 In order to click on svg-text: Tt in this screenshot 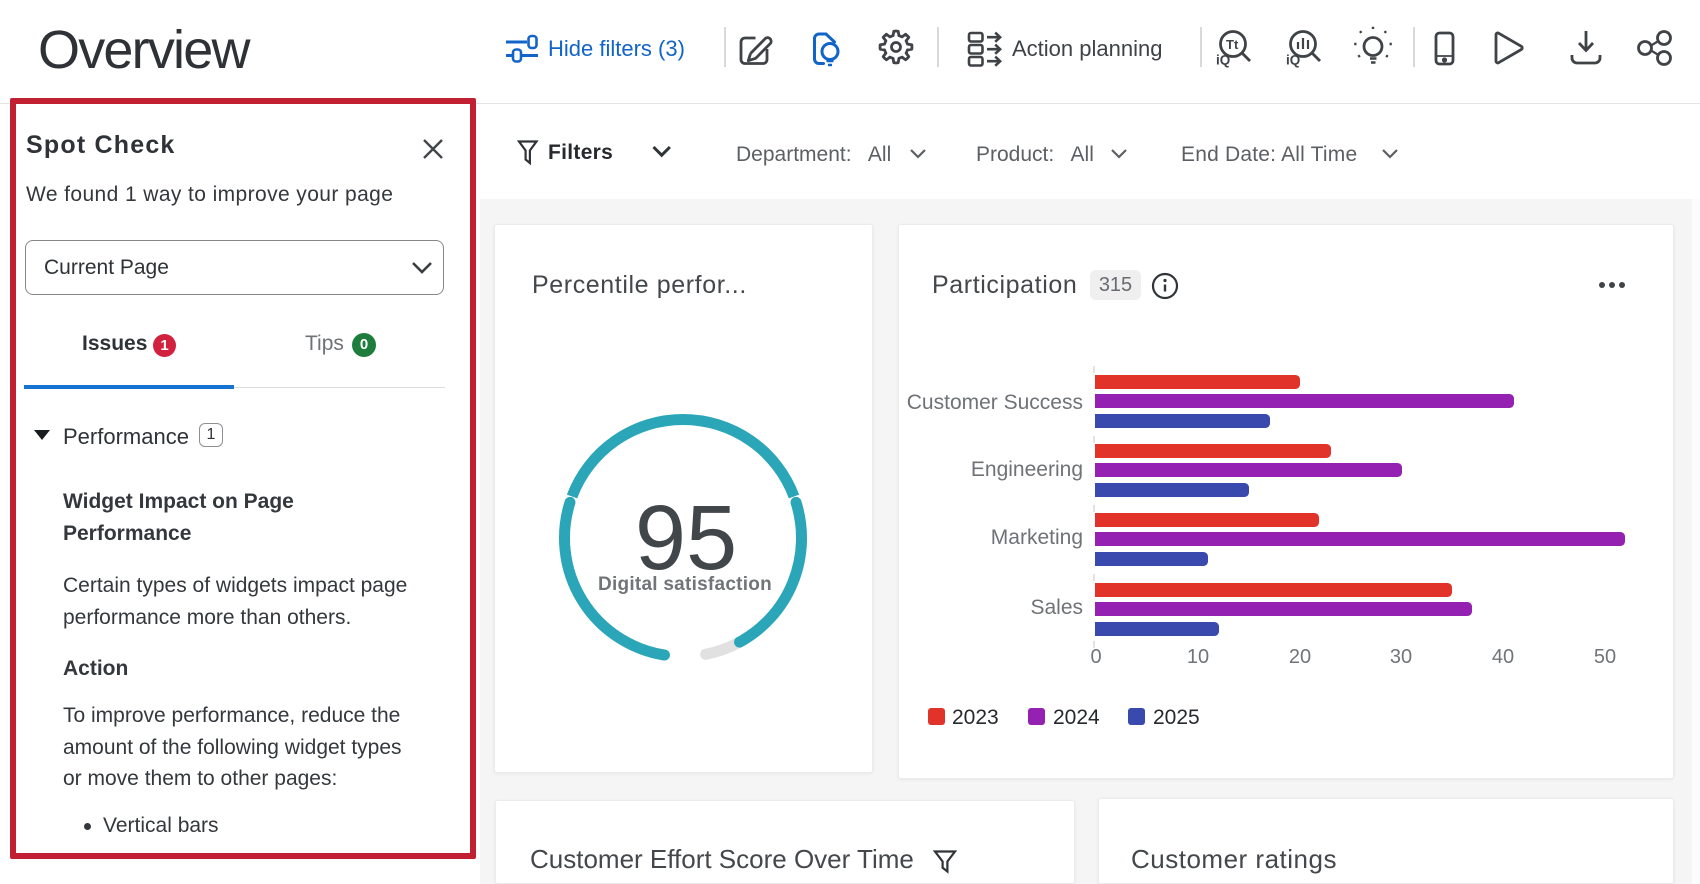, I will do `click(1232, 44)`.